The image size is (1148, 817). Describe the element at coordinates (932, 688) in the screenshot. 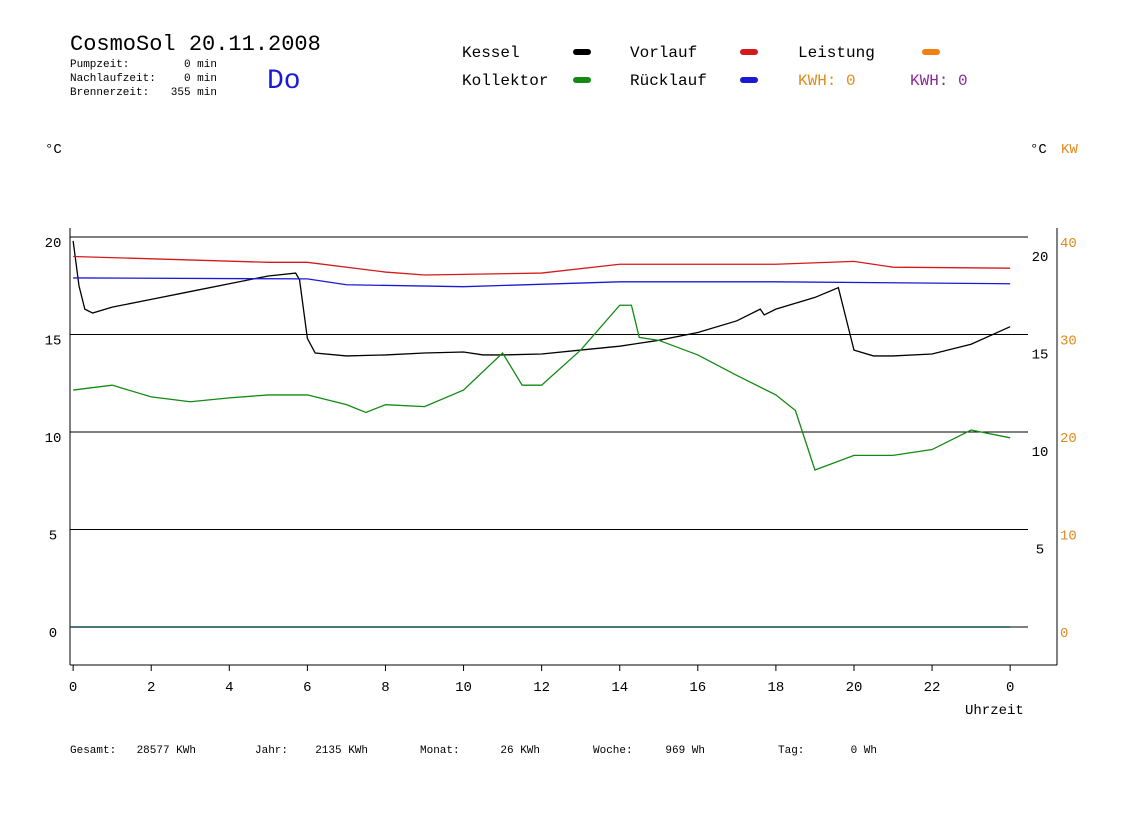

I see `x-tick-label: 22` at that location.